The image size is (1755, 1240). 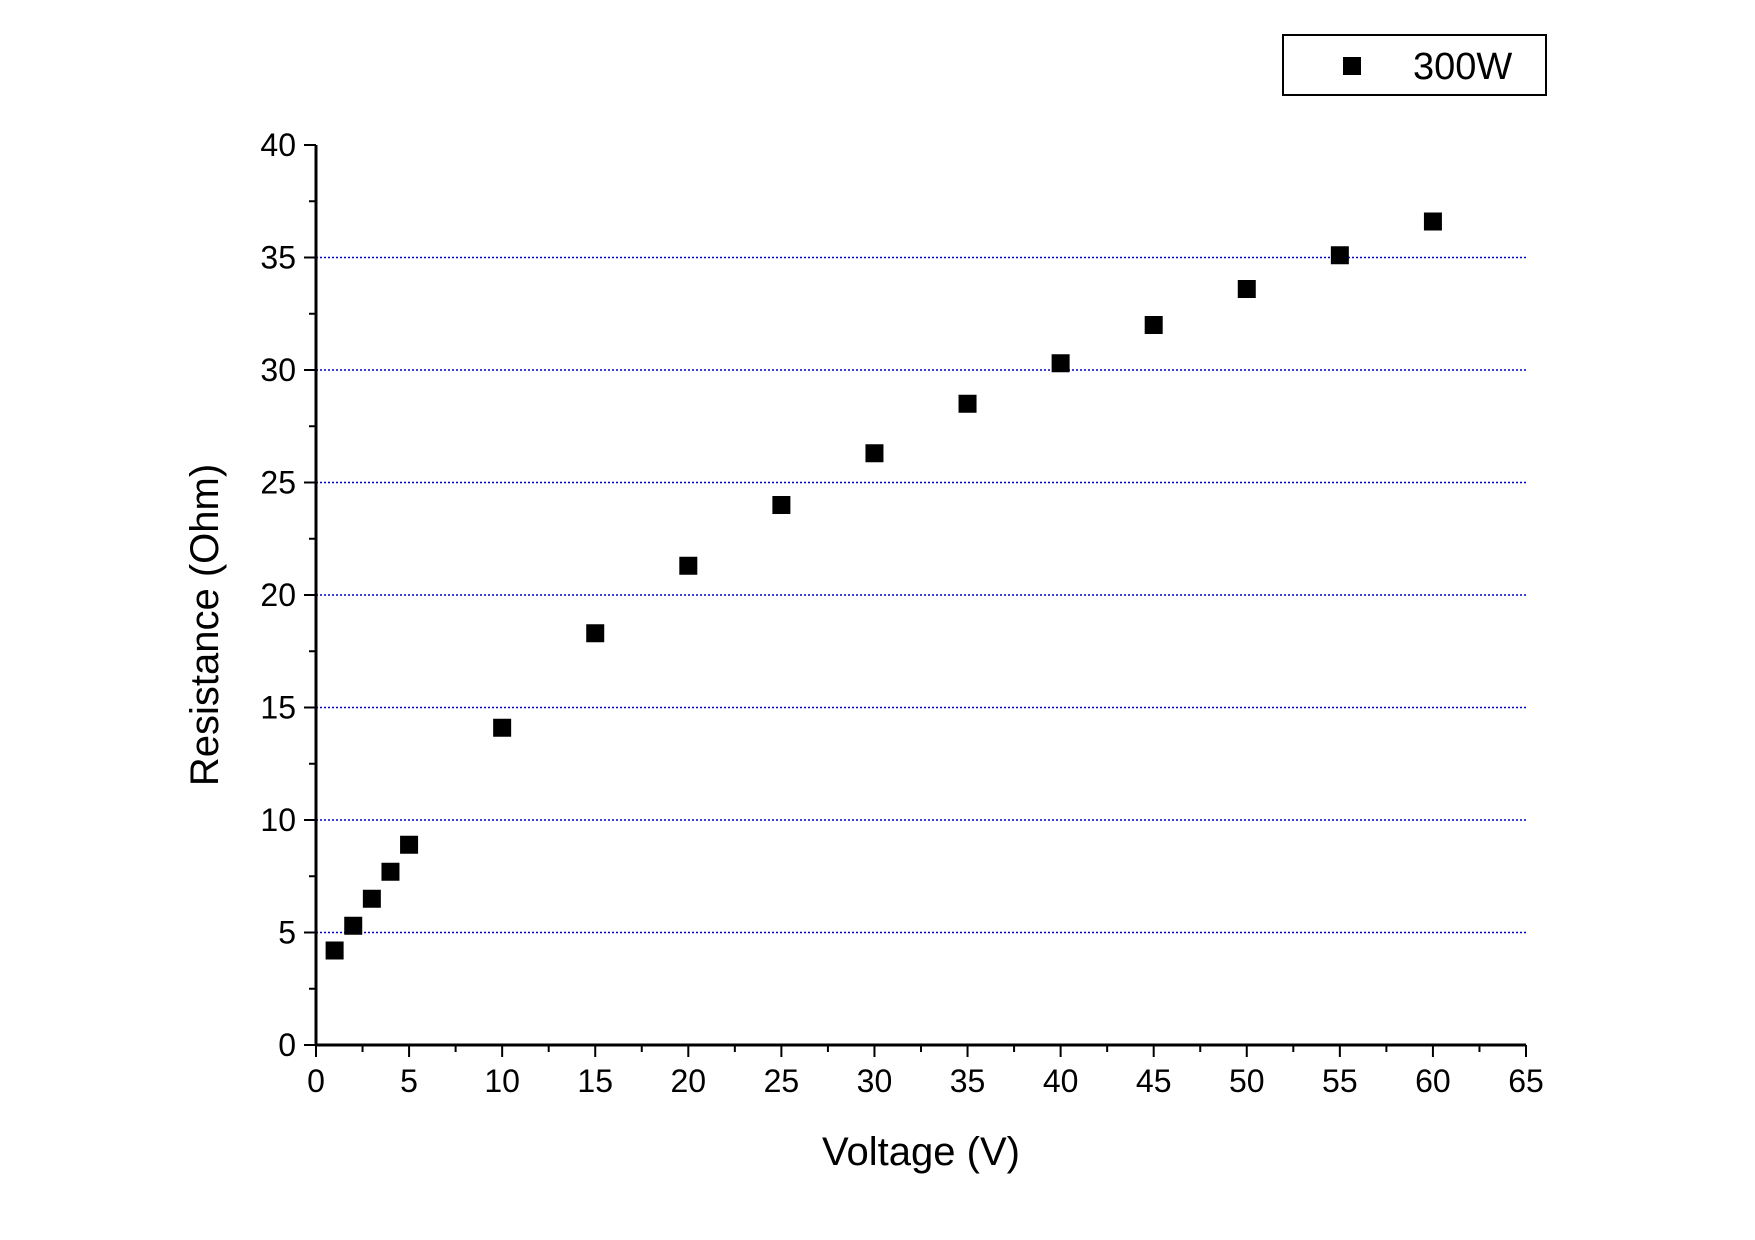 What do you see at coordinates (1462, 67) in the screenshot?
I see `legend-label-300w: 300W` at bounding box center [1462, 67].